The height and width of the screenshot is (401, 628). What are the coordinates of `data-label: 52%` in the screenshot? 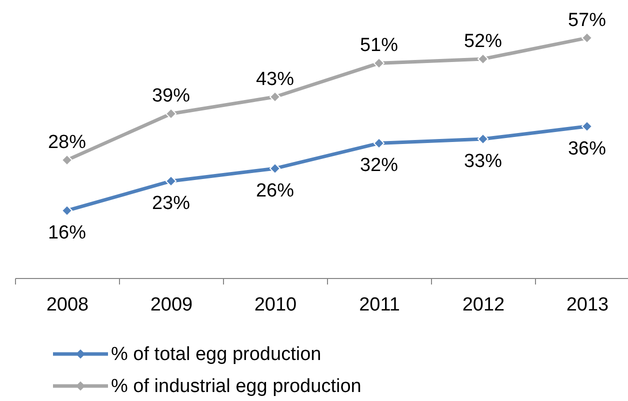 It's located at (483, 41).